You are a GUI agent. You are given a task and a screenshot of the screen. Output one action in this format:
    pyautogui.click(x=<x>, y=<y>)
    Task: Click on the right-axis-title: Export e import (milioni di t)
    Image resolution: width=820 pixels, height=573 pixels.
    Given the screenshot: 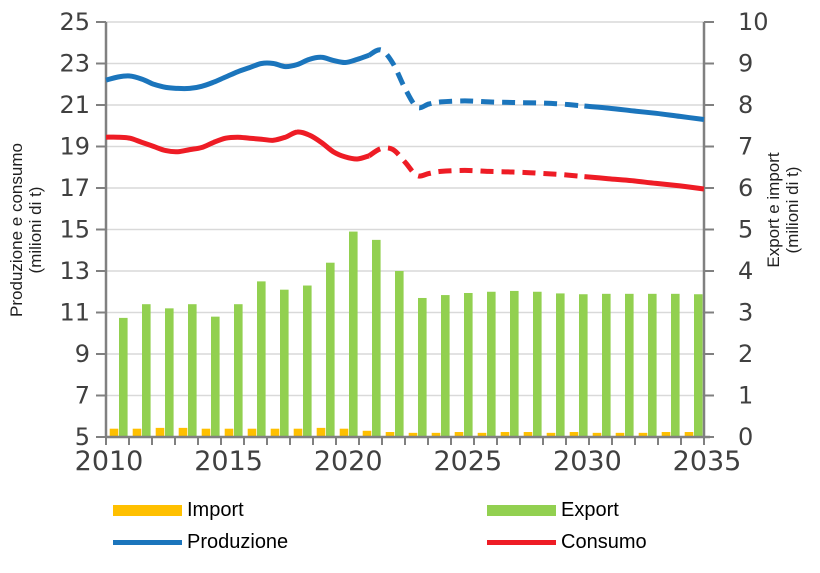 What is the action you would take?
    pyautogui.click(x=783, y=210)
    